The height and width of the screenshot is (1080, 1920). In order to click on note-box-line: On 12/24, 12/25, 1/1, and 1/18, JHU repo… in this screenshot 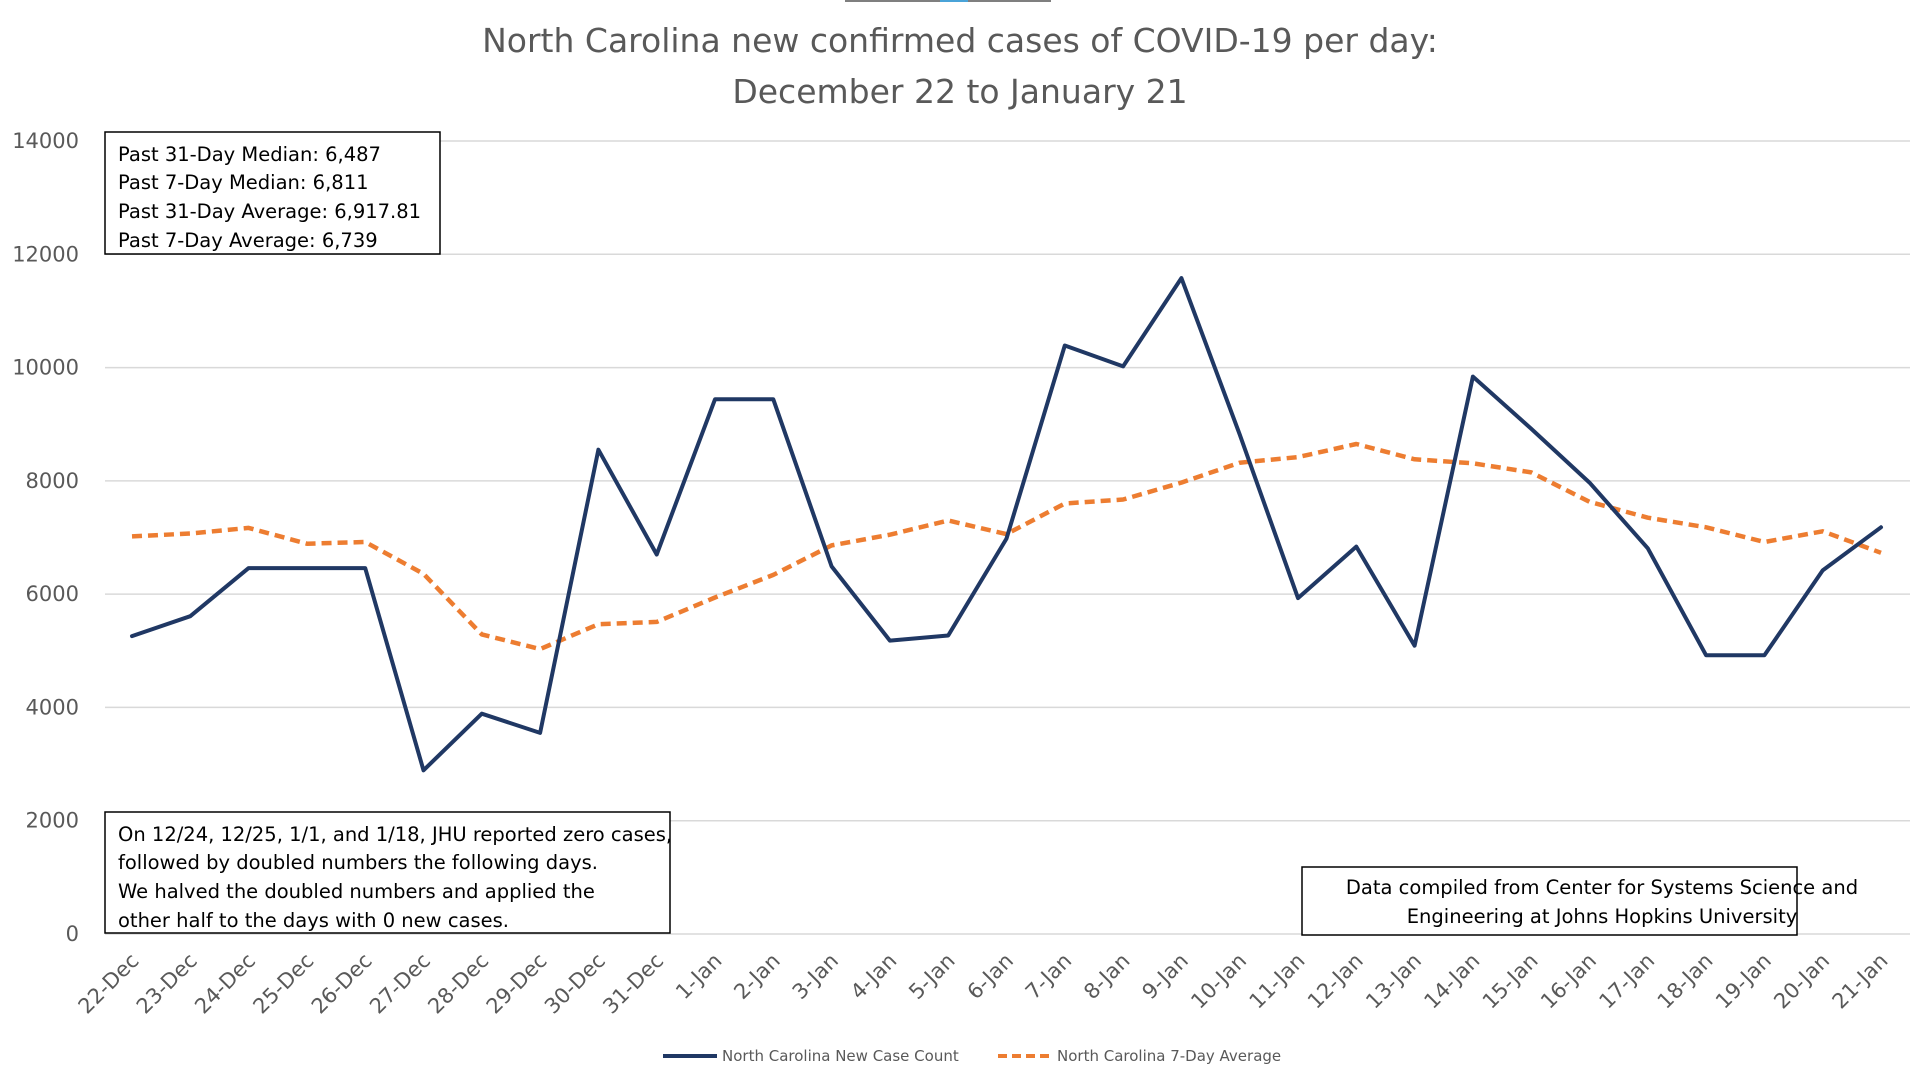, I will do `click(395, 834)`.